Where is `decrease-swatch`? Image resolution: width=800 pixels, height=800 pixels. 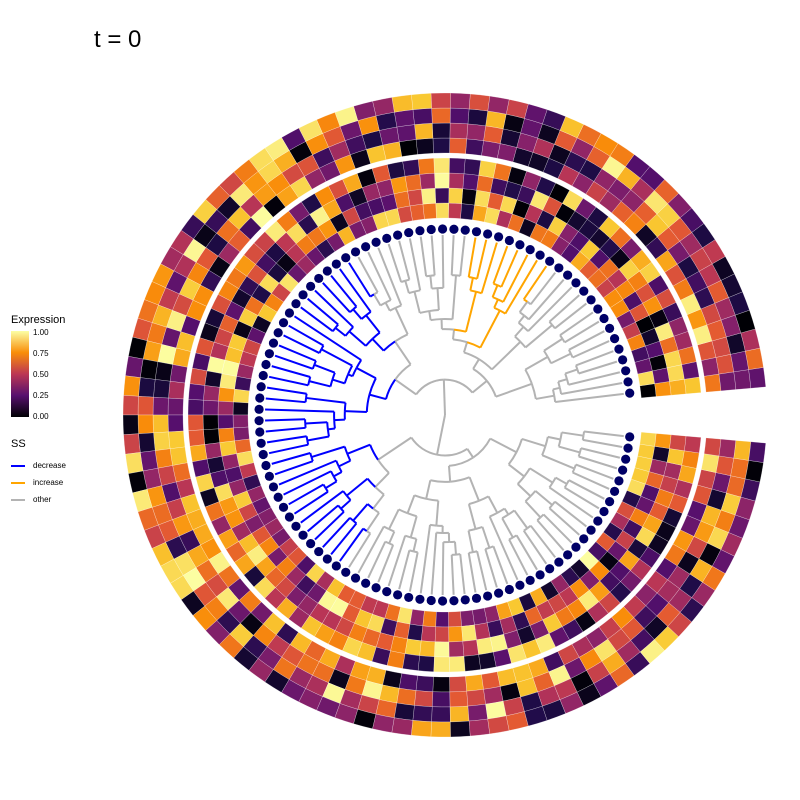
decrease-swatch is located at coordinates (18, 465).